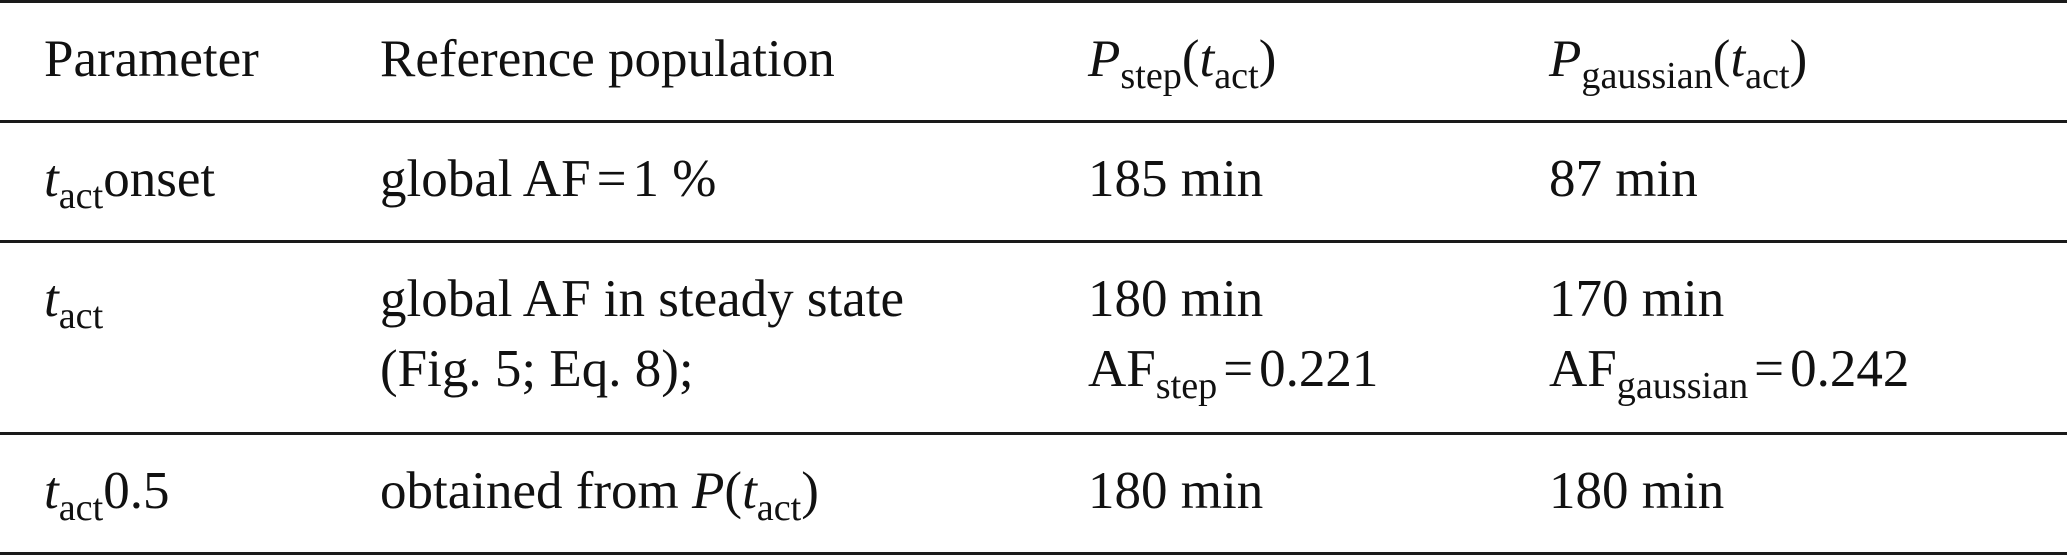  I want to click on header-p-gaussian: Pgaussian(tact), so click(1678, 61).